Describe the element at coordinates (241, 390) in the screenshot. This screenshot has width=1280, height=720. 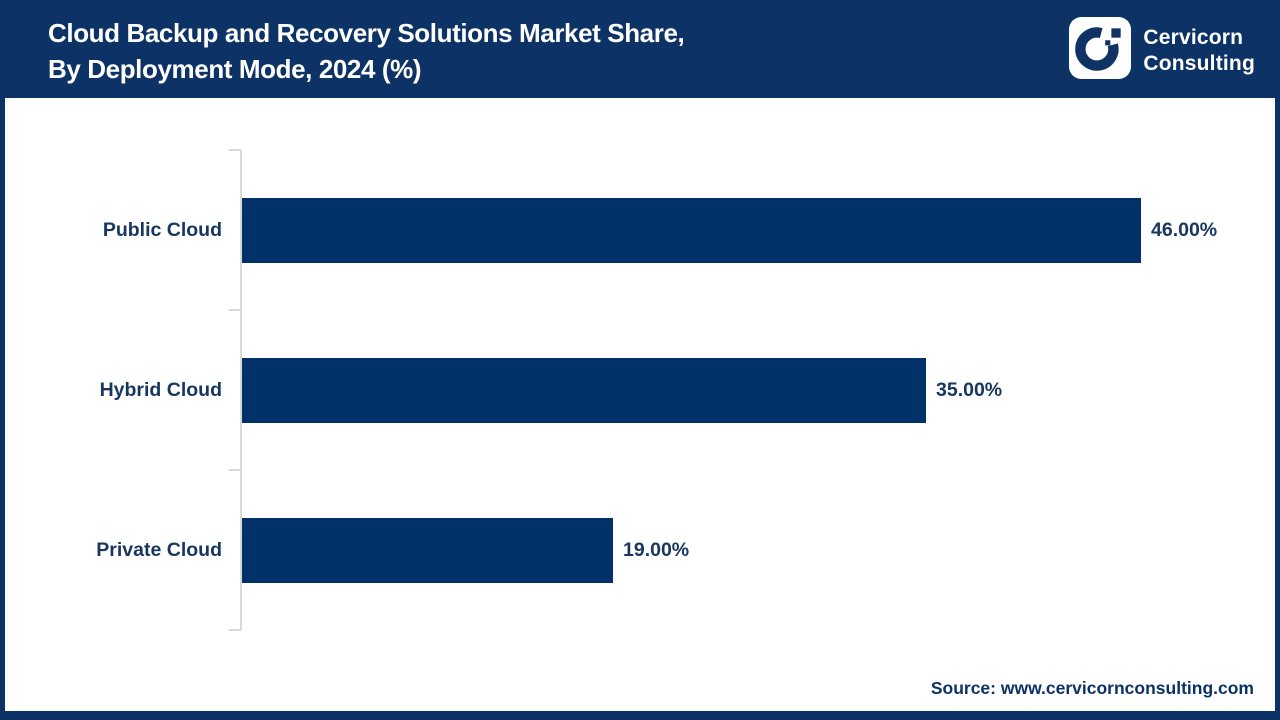
I see `category-axis-line` at that location.